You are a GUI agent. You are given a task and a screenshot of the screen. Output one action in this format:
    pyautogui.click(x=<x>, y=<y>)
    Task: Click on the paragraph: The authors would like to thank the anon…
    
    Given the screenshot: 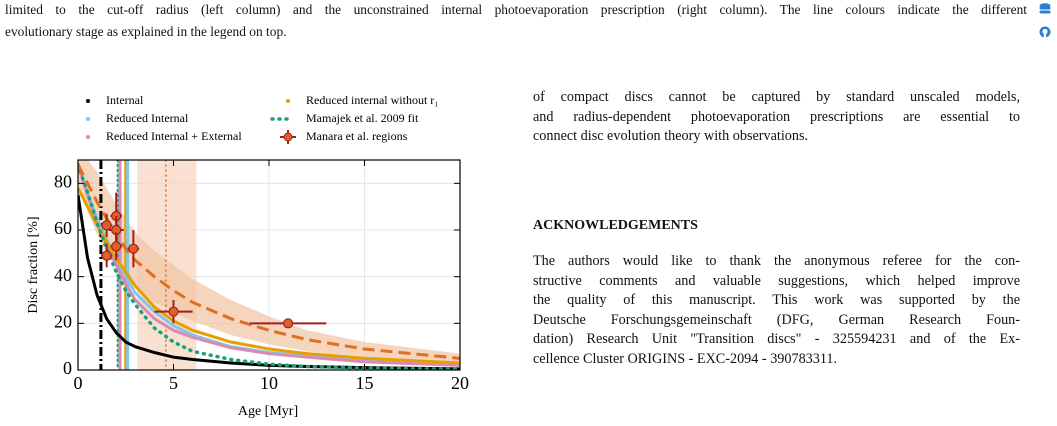 What is the action you would take?
    pyautogui.click(x=776, y=311)
    